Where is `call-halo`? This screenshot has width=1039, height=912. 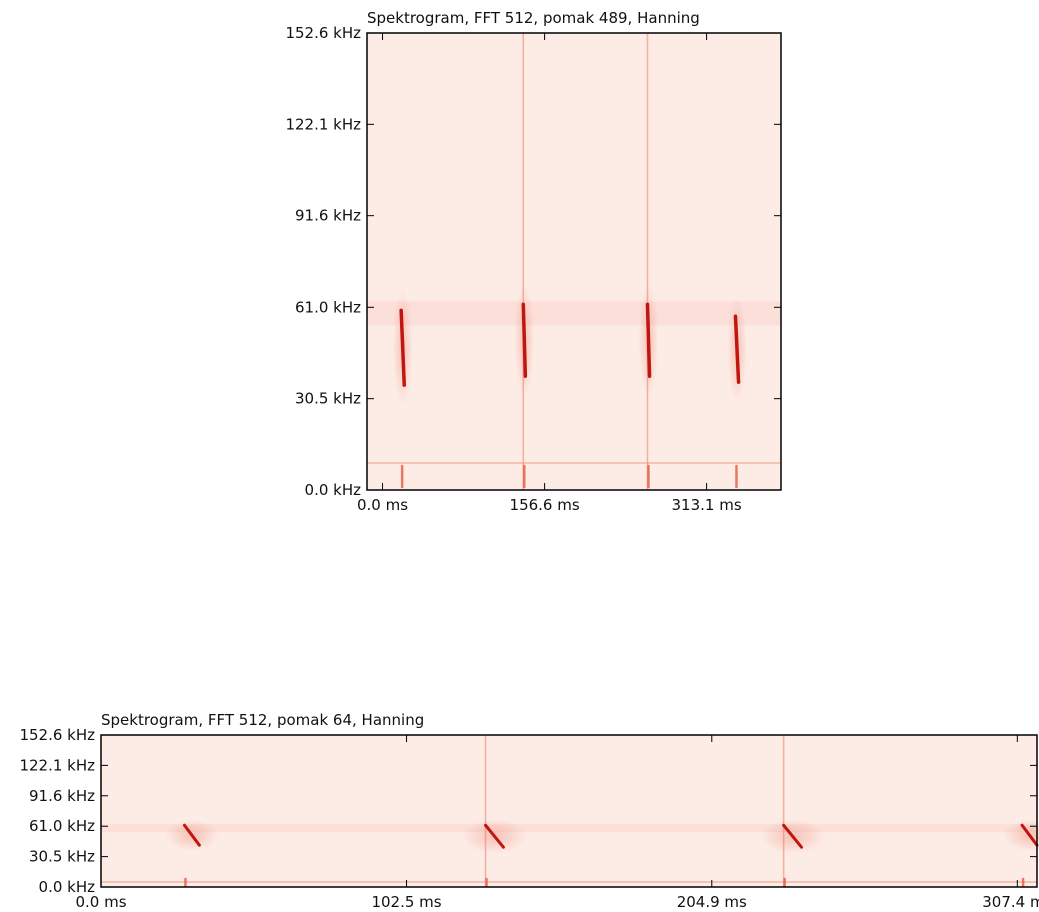
call-halo is located at coordinates (1020, 835).